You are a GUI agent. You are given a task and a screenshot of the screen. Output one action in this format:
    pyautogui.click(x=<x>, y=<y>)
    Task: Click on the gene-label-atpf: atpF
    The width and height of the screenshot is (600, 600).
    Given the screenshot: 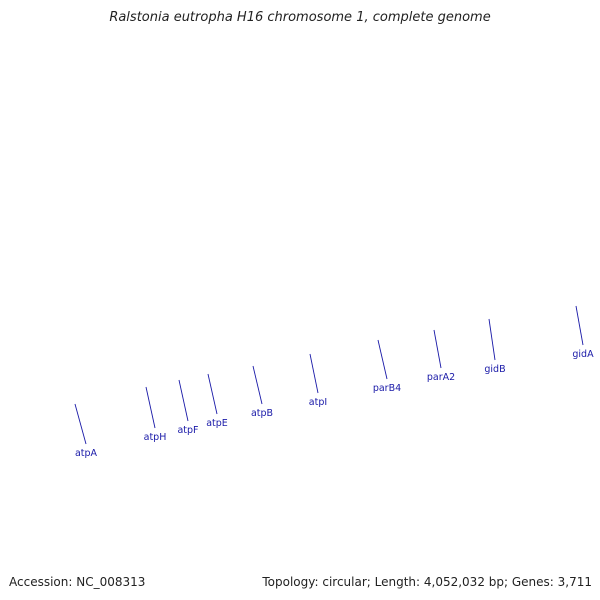 What is the action you would take?
    pyautogui.click(x=187, y=430)
    